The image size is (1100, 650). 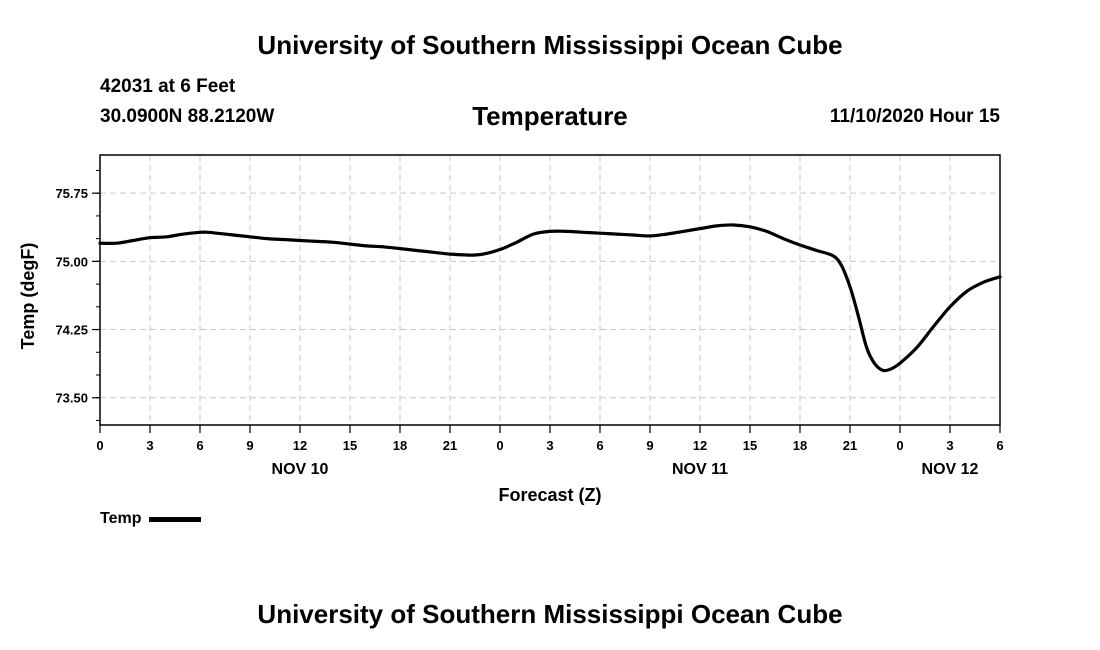 What do you see at coordinates (550, 116) in the screenshot?
I see `chart-title: Temperature` at bounding box center [550, 116].